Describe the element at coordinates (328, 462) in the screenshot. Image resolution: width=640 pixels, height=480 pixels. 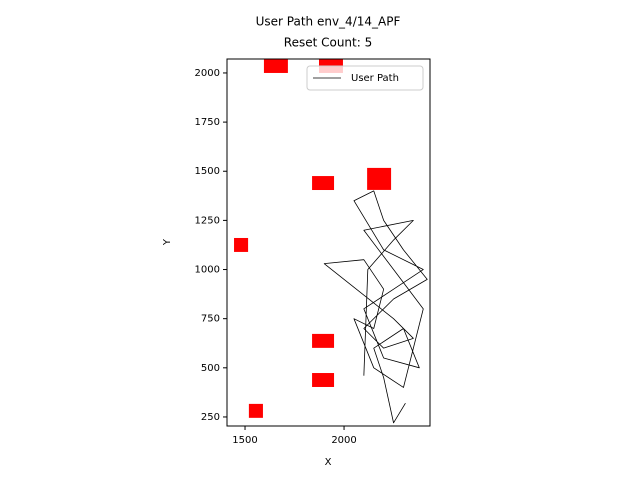
I see `x-axis-label: X` at that location.